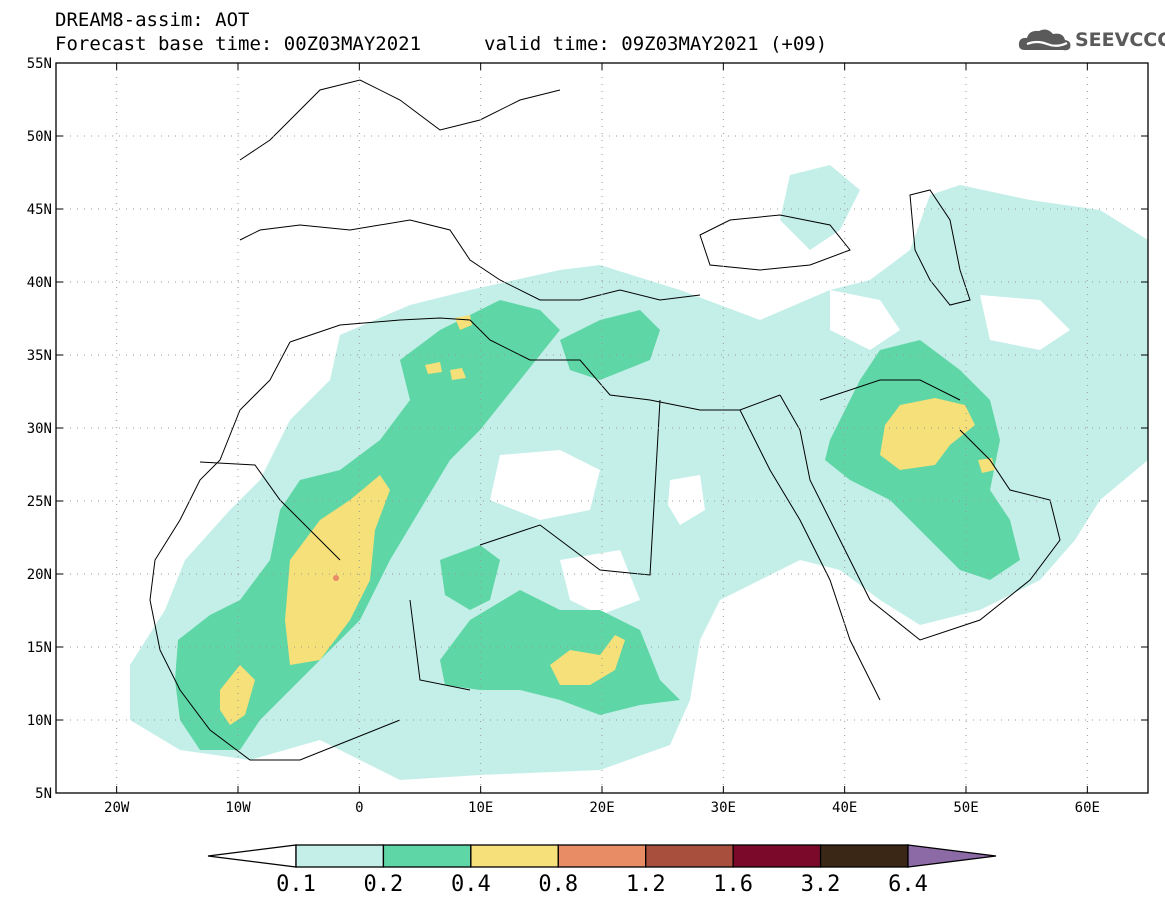  Describe the element at coordinates (656, 44) in the screenshot. I see `valid-time: valid time: 09Z03MAY2021 (+09)` at that location.